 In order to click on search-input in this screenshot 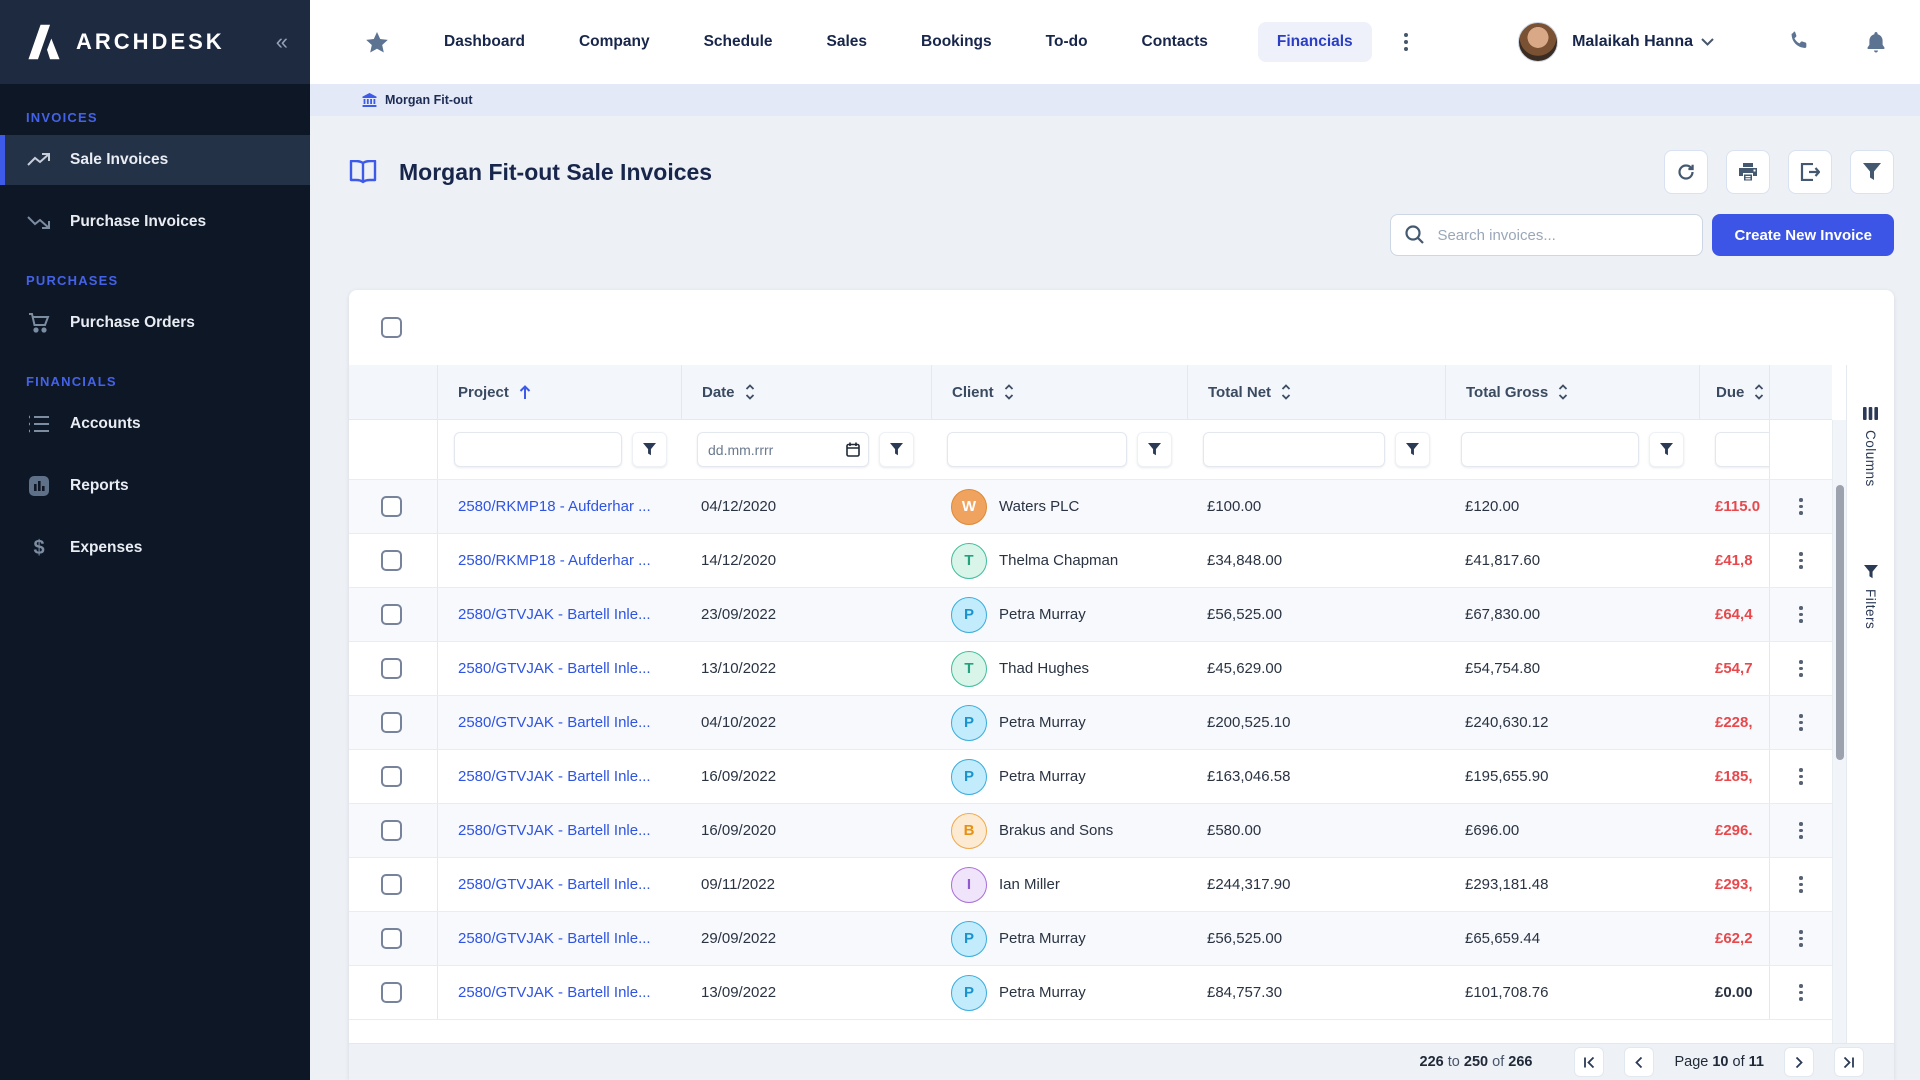, I will do `click(1547, 235)`.